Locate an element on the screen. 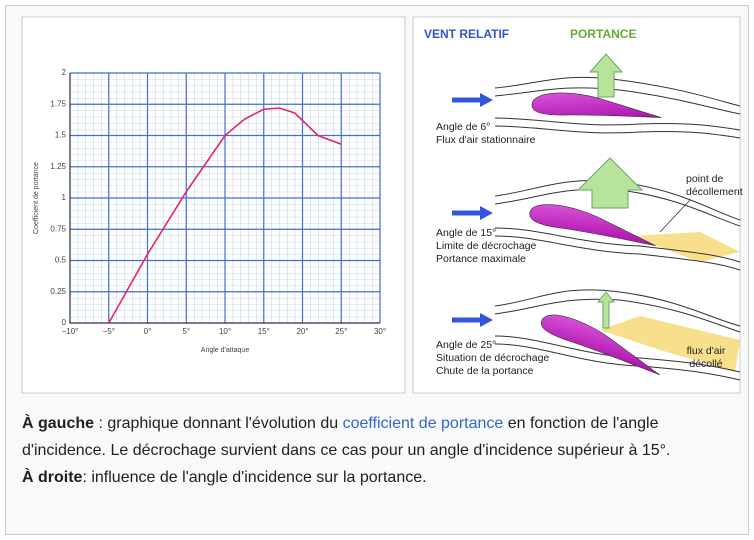  y-tick-label: 1.75 is located at coordinates (58, 103).